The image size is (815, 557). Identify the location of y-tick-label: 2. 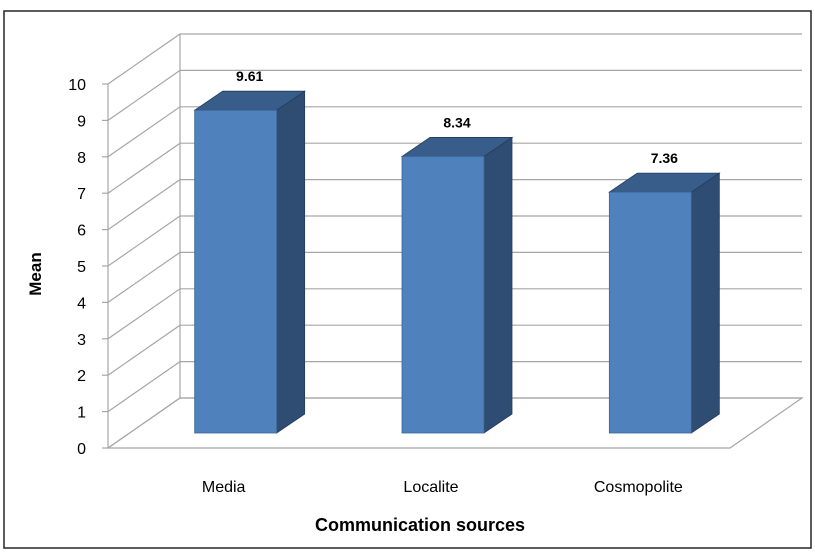
(81, 376).